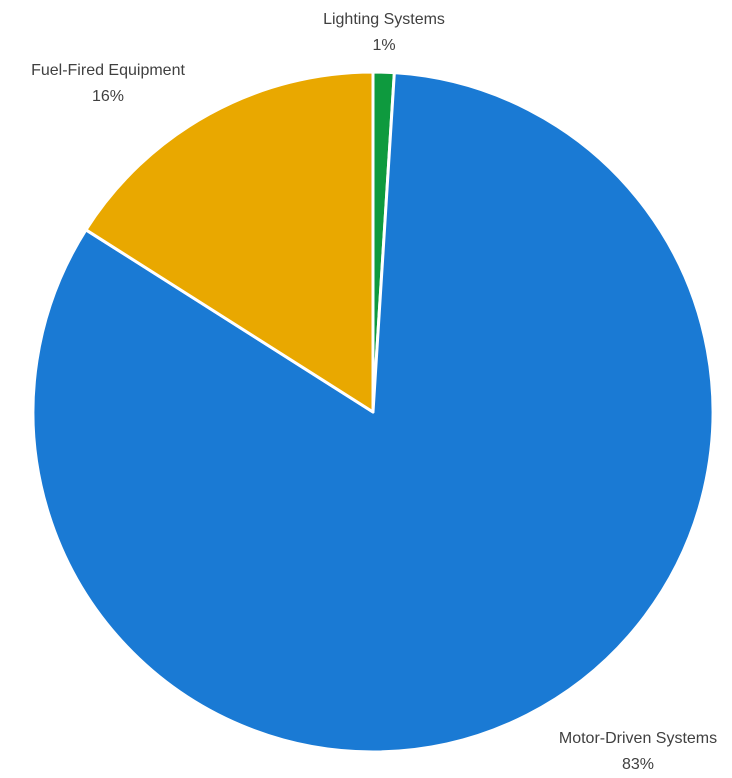 This screenshot has height=778, width=732. I want to click on slice-label-value: 83%, so click(638, 764).